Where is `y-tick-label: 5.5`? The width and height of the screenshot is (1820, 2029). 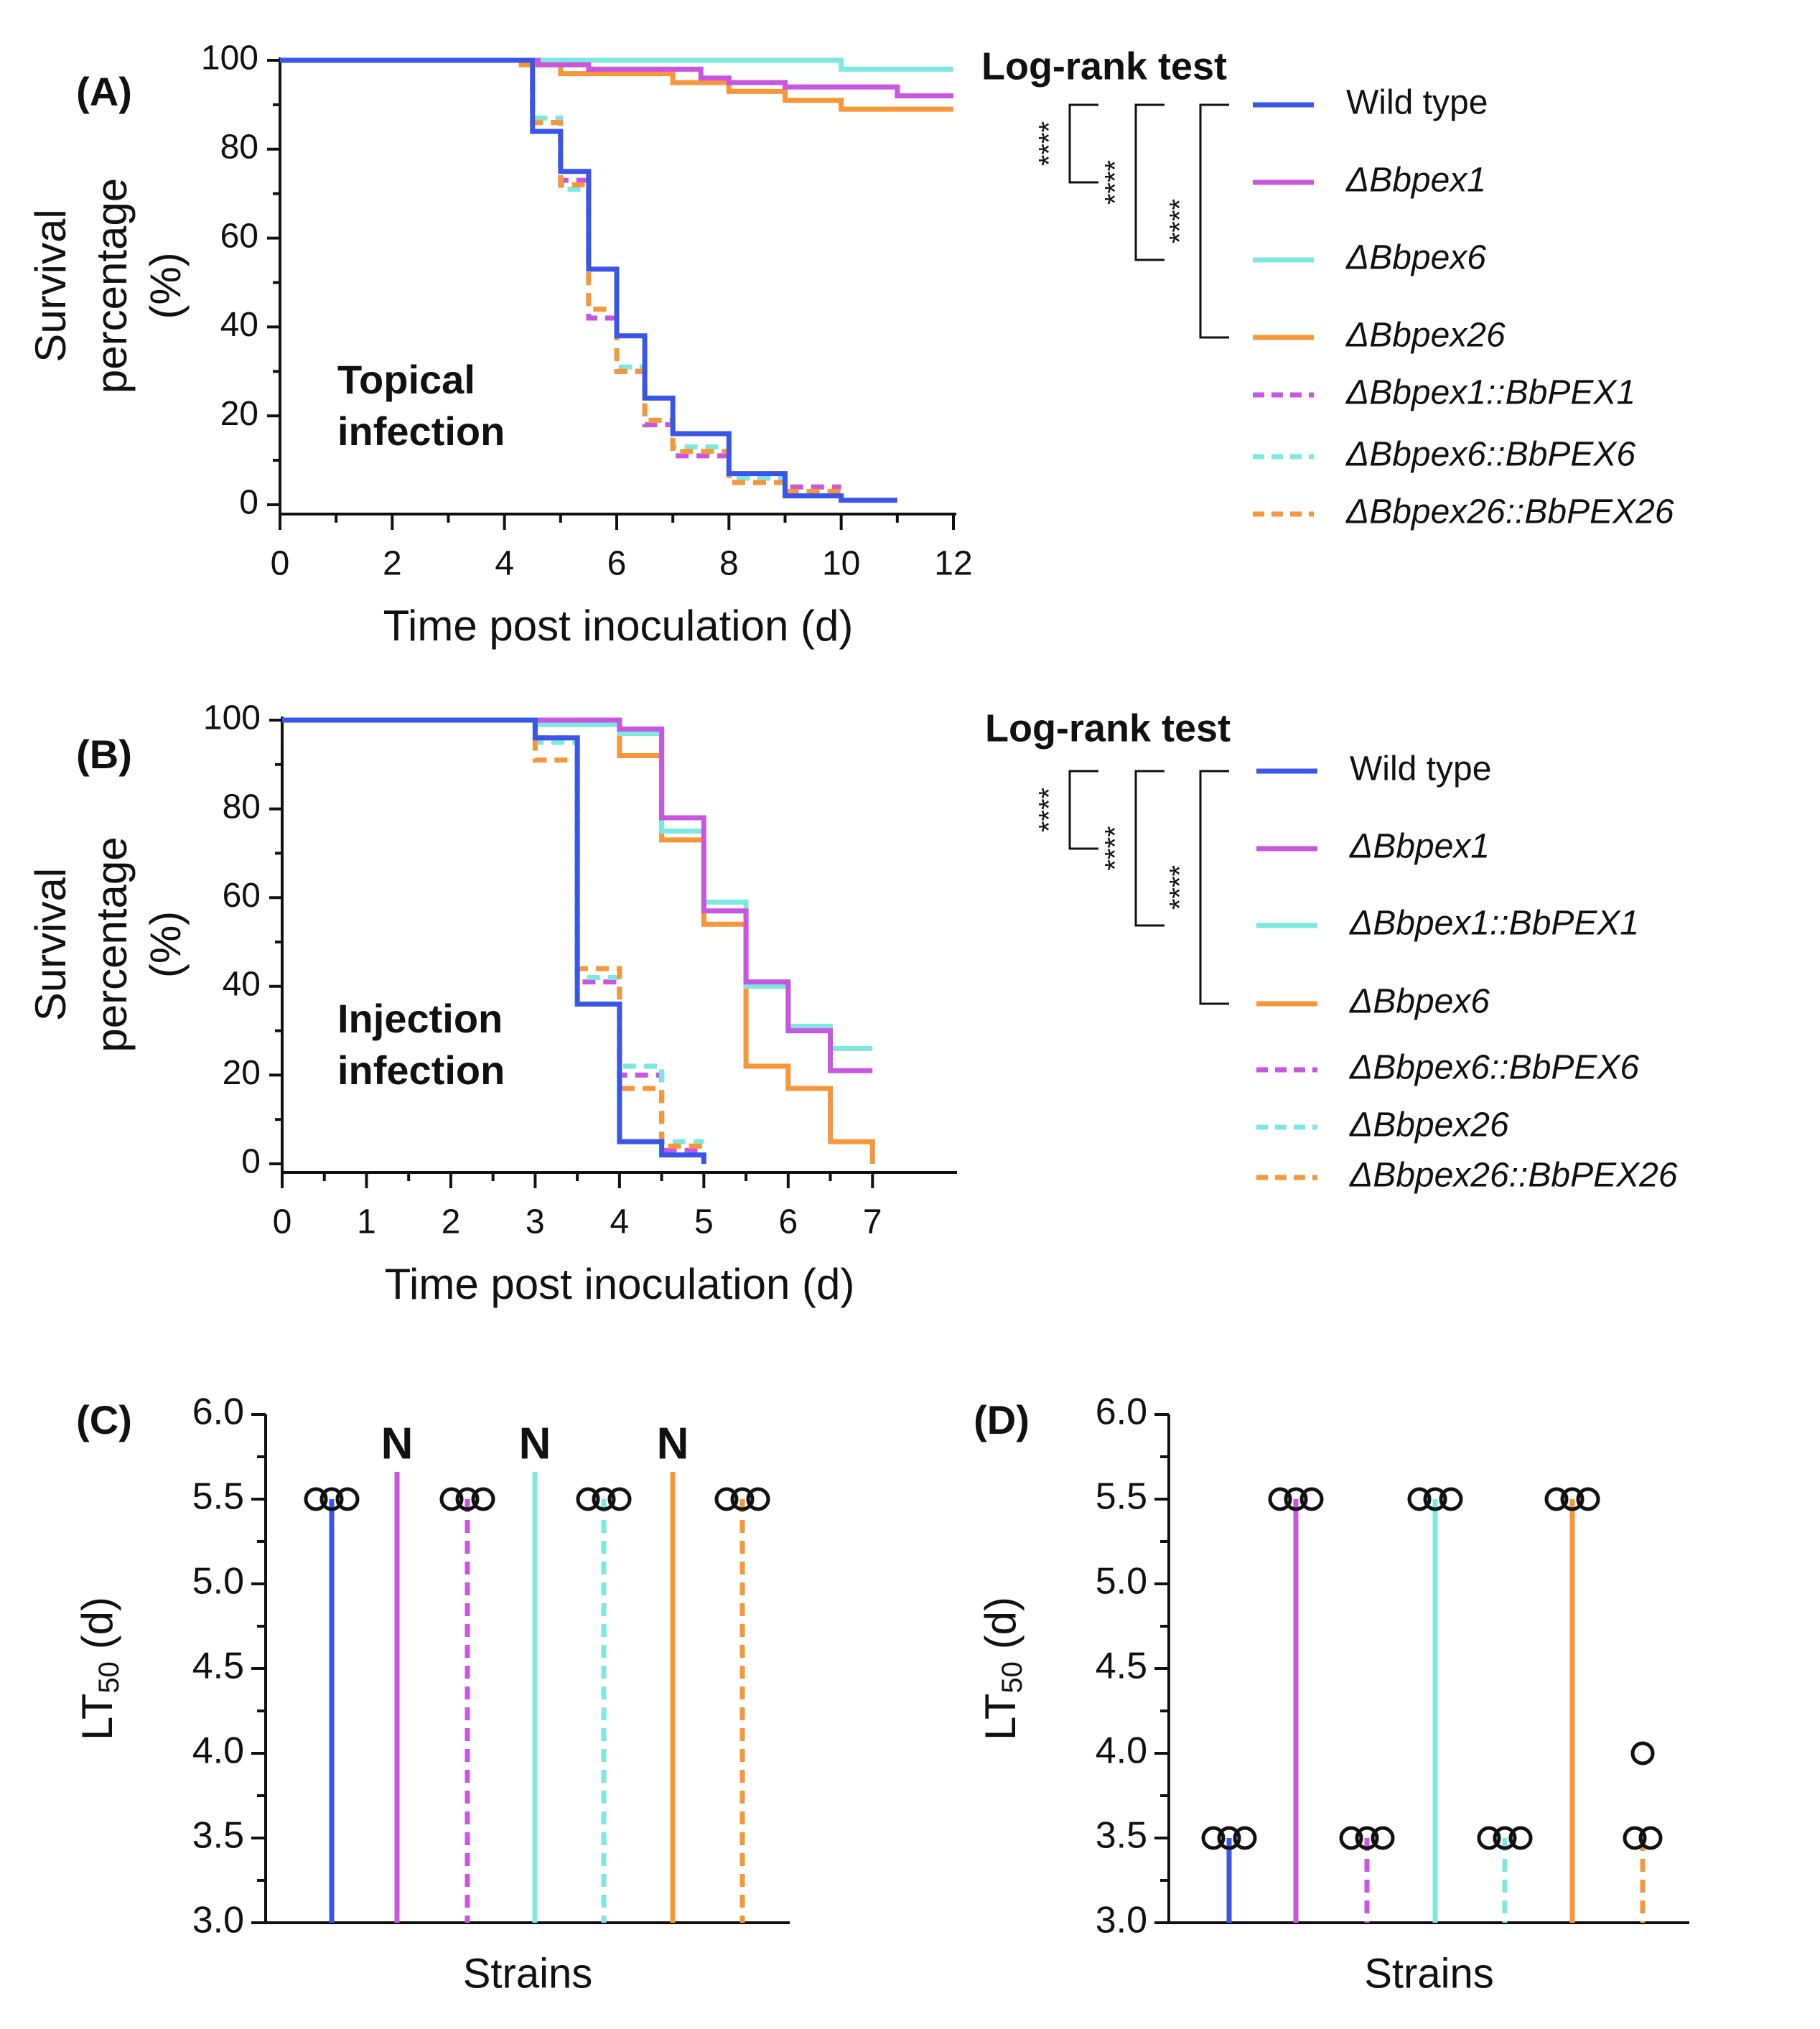
y-tick-label: 5.5 is located at coordinates (1121, 1497).